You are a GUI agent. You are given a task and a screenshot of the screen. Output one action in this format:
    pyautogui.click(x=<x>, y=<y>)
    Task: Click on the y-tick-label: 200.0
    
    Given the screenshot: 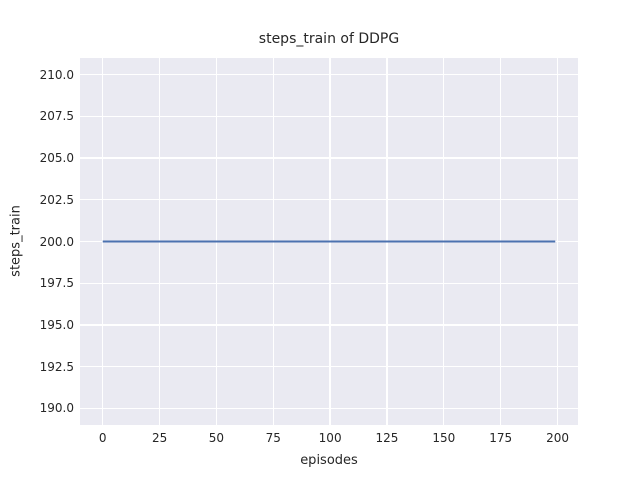 What is the action you would take?
    pyautogui.click(x=56, y=241)
    